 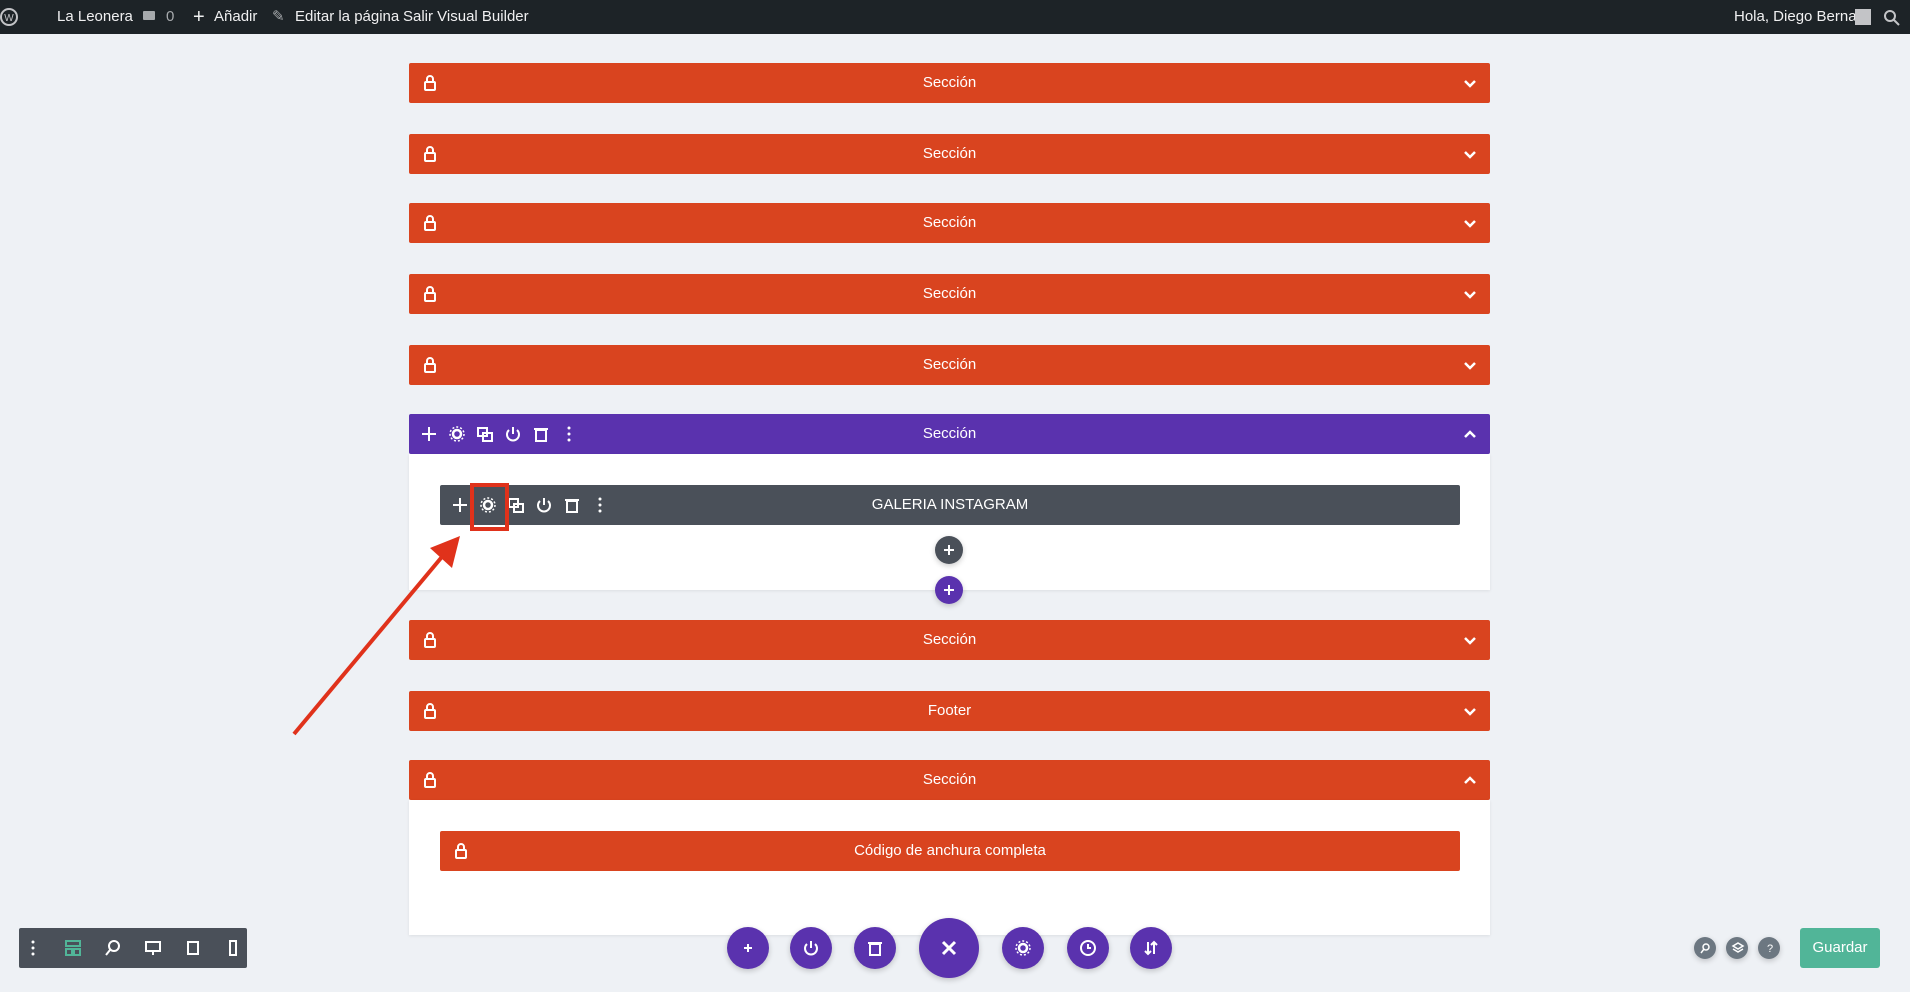 I want to click on edit-link: Editar la página, so click(x=347, y=16).